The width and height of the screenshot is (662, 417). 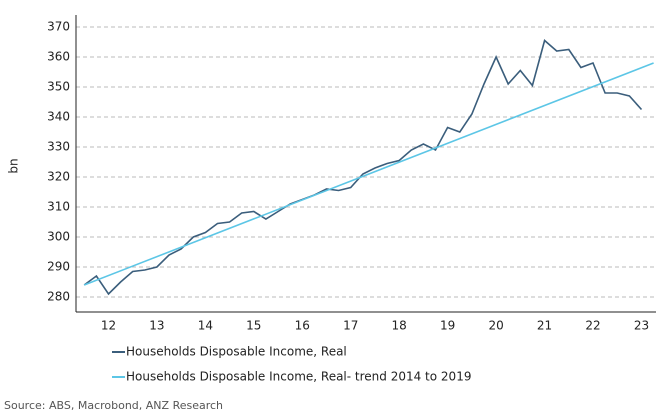 What do you see at coordinates (399, 326) in the screenshot?
I see `x-tick-label: 18` at bounding box center [399, 326].